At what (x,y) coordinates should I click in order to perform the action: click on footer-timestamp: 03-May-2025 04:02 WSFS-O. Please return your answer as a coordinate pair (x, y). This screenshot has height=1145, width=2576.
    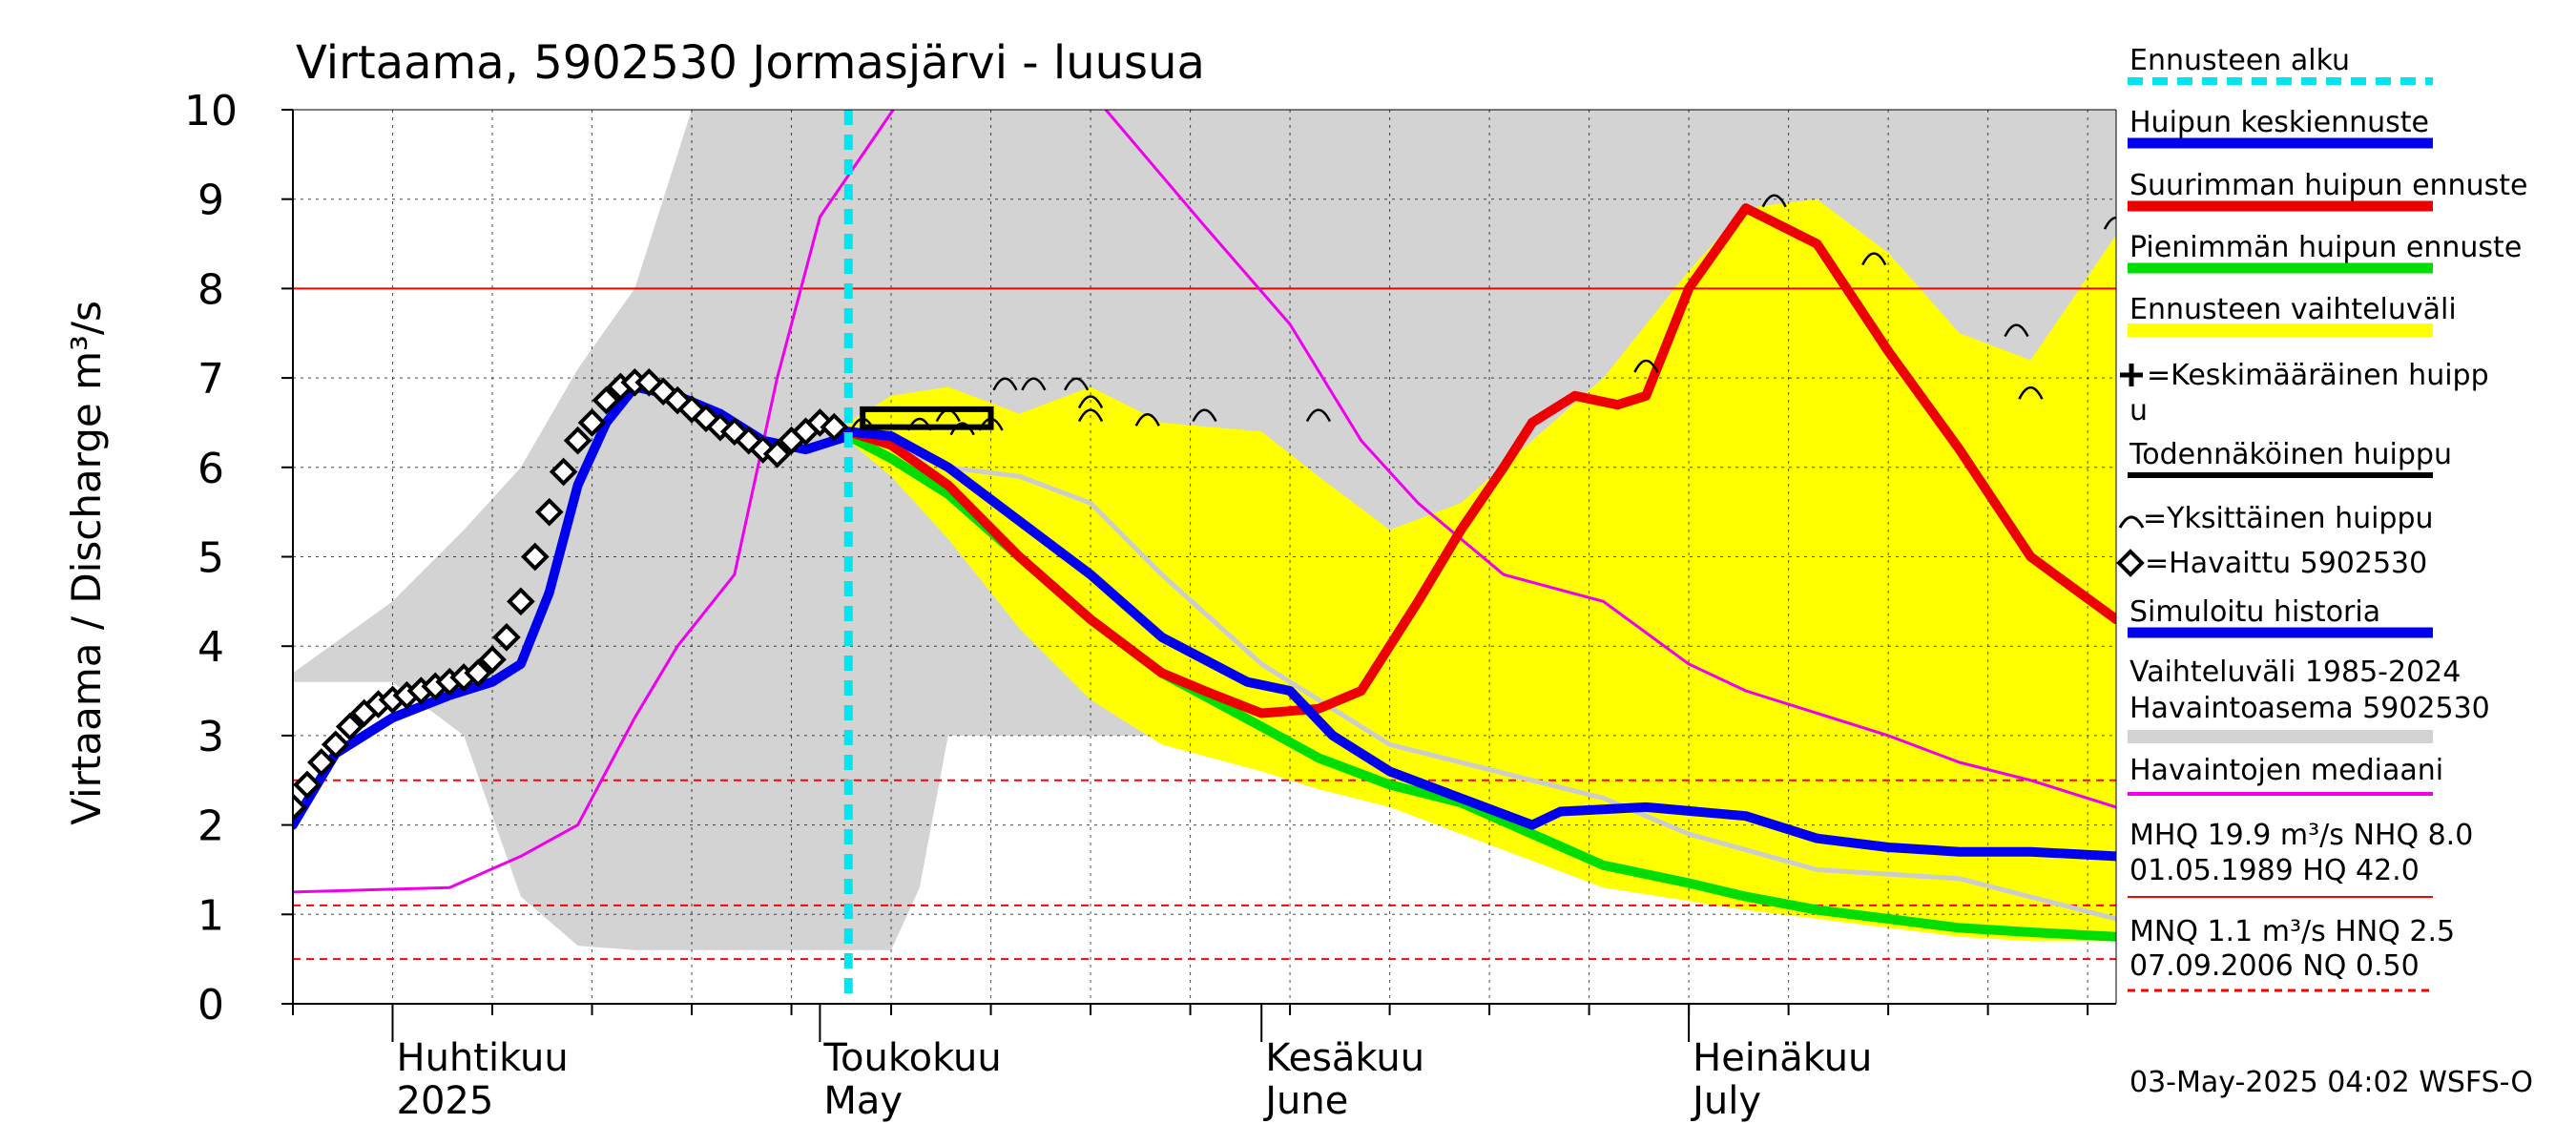
    Looking at the image, I should click on (2331, 1082).